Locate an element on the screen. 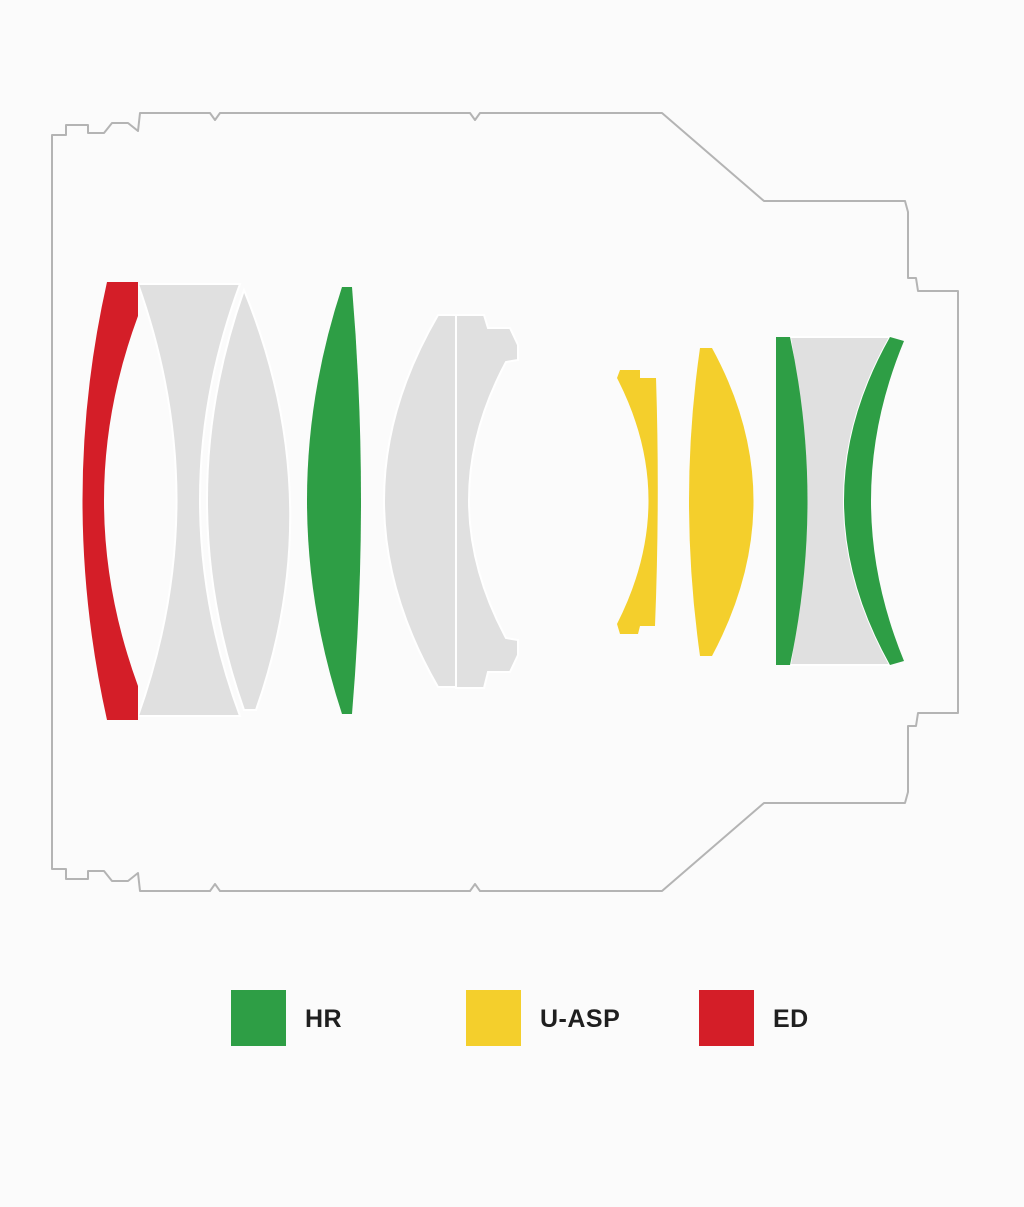  legend-swatch-ed is located at coordinates (726, 1018).